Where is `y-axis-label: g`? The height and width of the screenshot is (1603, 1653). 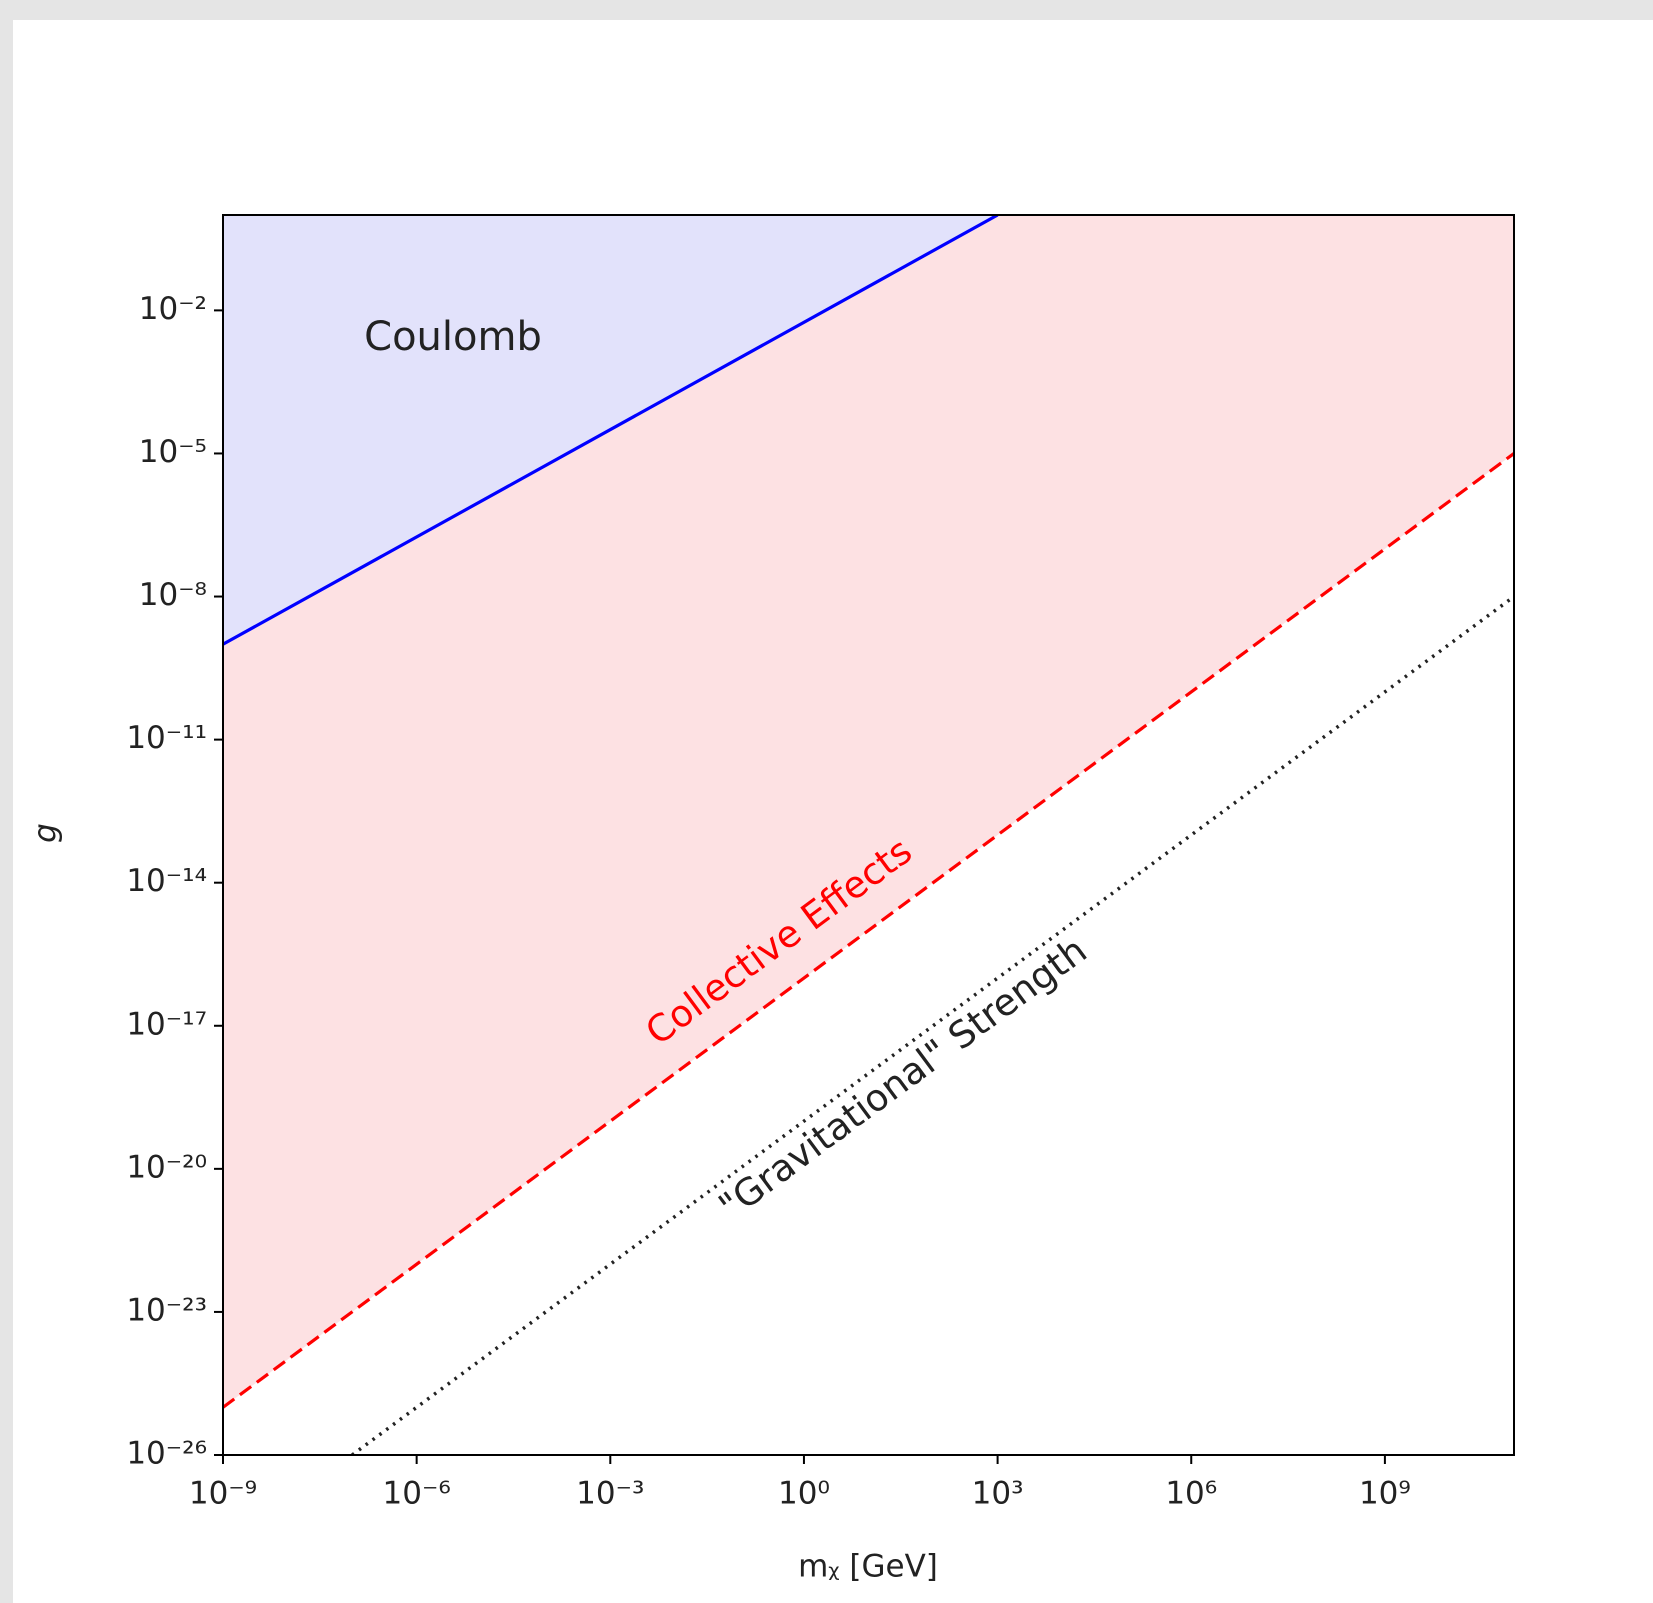 y-axis-label: g is located at coordinates (46, 833).